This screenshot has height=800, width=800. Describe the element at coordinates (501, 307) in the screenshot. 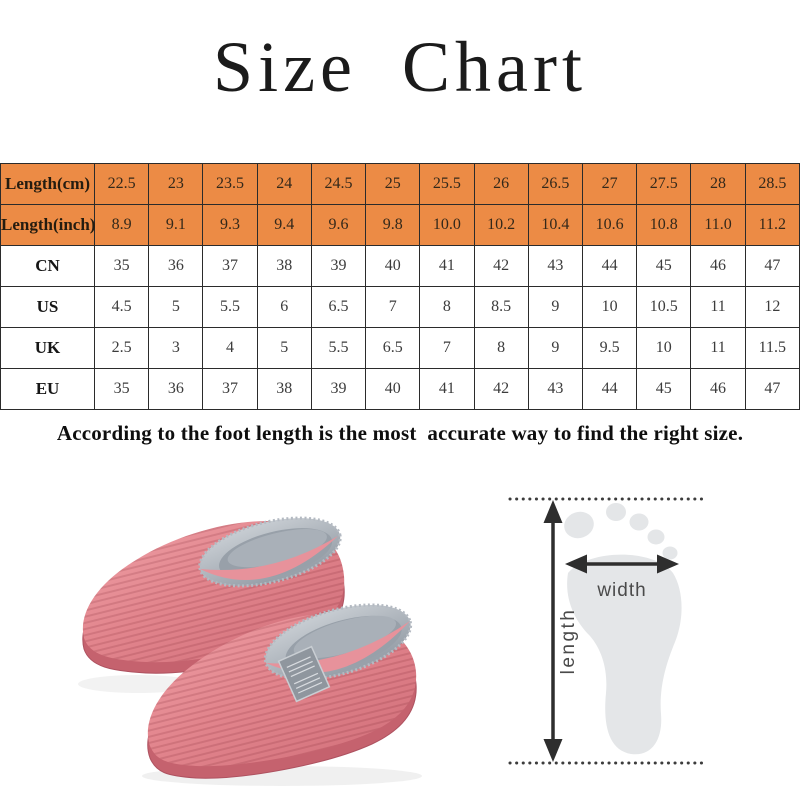

I see `size-cell: 8.5` at that location.